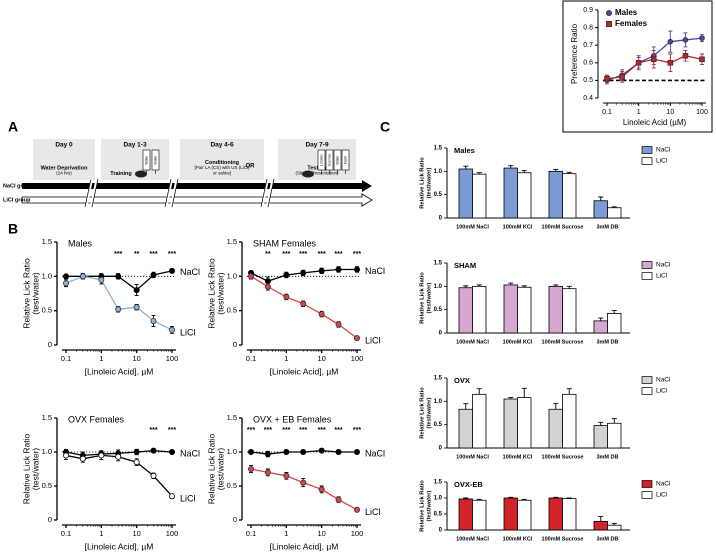  I want to click on chart-title: Males, so click(464, 150).